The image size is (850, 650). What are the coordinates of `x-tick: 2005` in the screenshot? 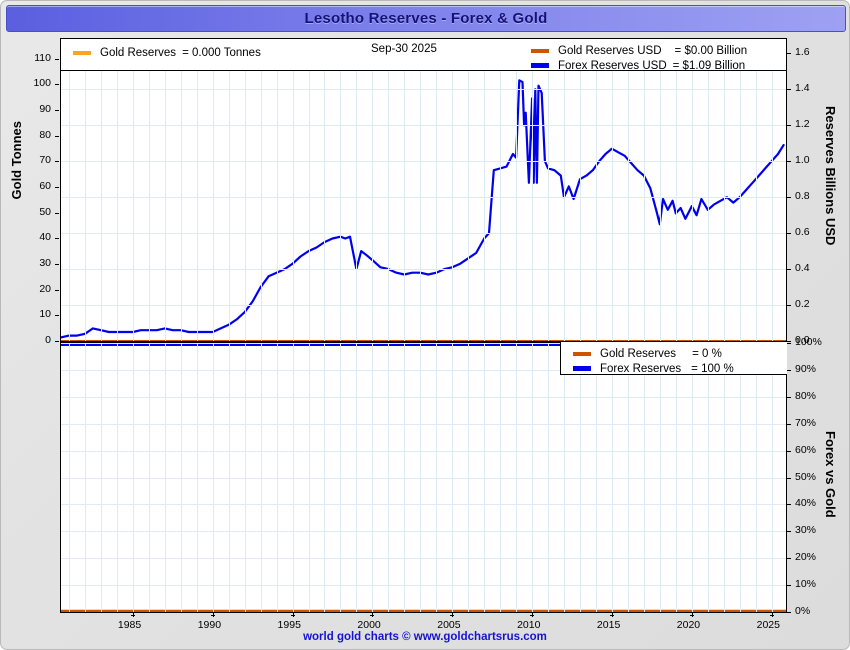 It's located at (449, 625).